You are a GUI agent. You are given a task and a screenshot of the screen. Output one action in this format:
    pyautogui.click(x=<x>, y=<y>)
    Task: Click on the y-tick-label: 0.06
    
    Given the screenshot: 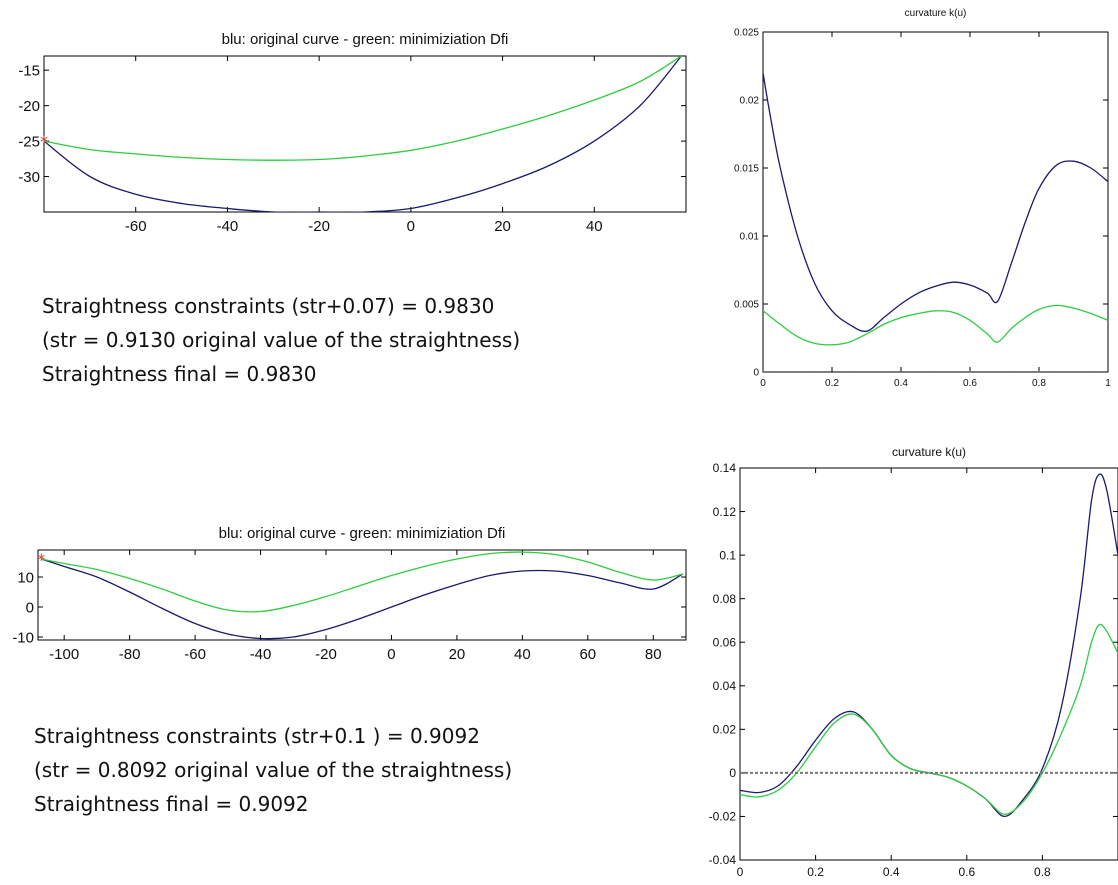 What is the action you would take?
    pyautogui.click(x=725, y=642)
    